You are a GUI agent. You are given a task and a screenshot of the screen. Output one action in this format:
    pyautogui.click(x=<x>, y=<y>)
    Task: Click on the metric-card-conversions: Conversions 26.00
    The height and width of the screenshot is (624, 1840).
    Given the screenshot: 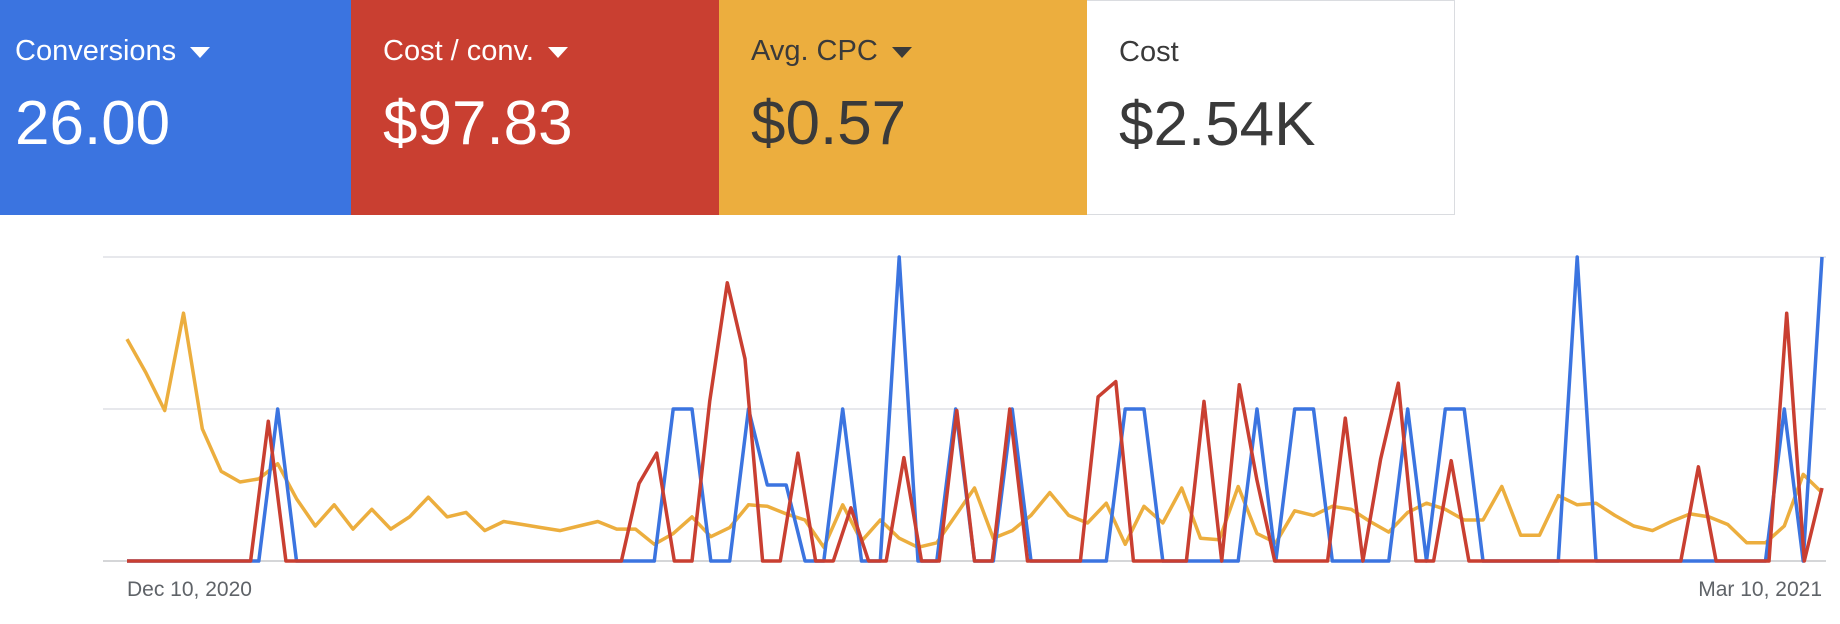 What is the action you would take?
    pyautogui.click(x=175, y=107)
    